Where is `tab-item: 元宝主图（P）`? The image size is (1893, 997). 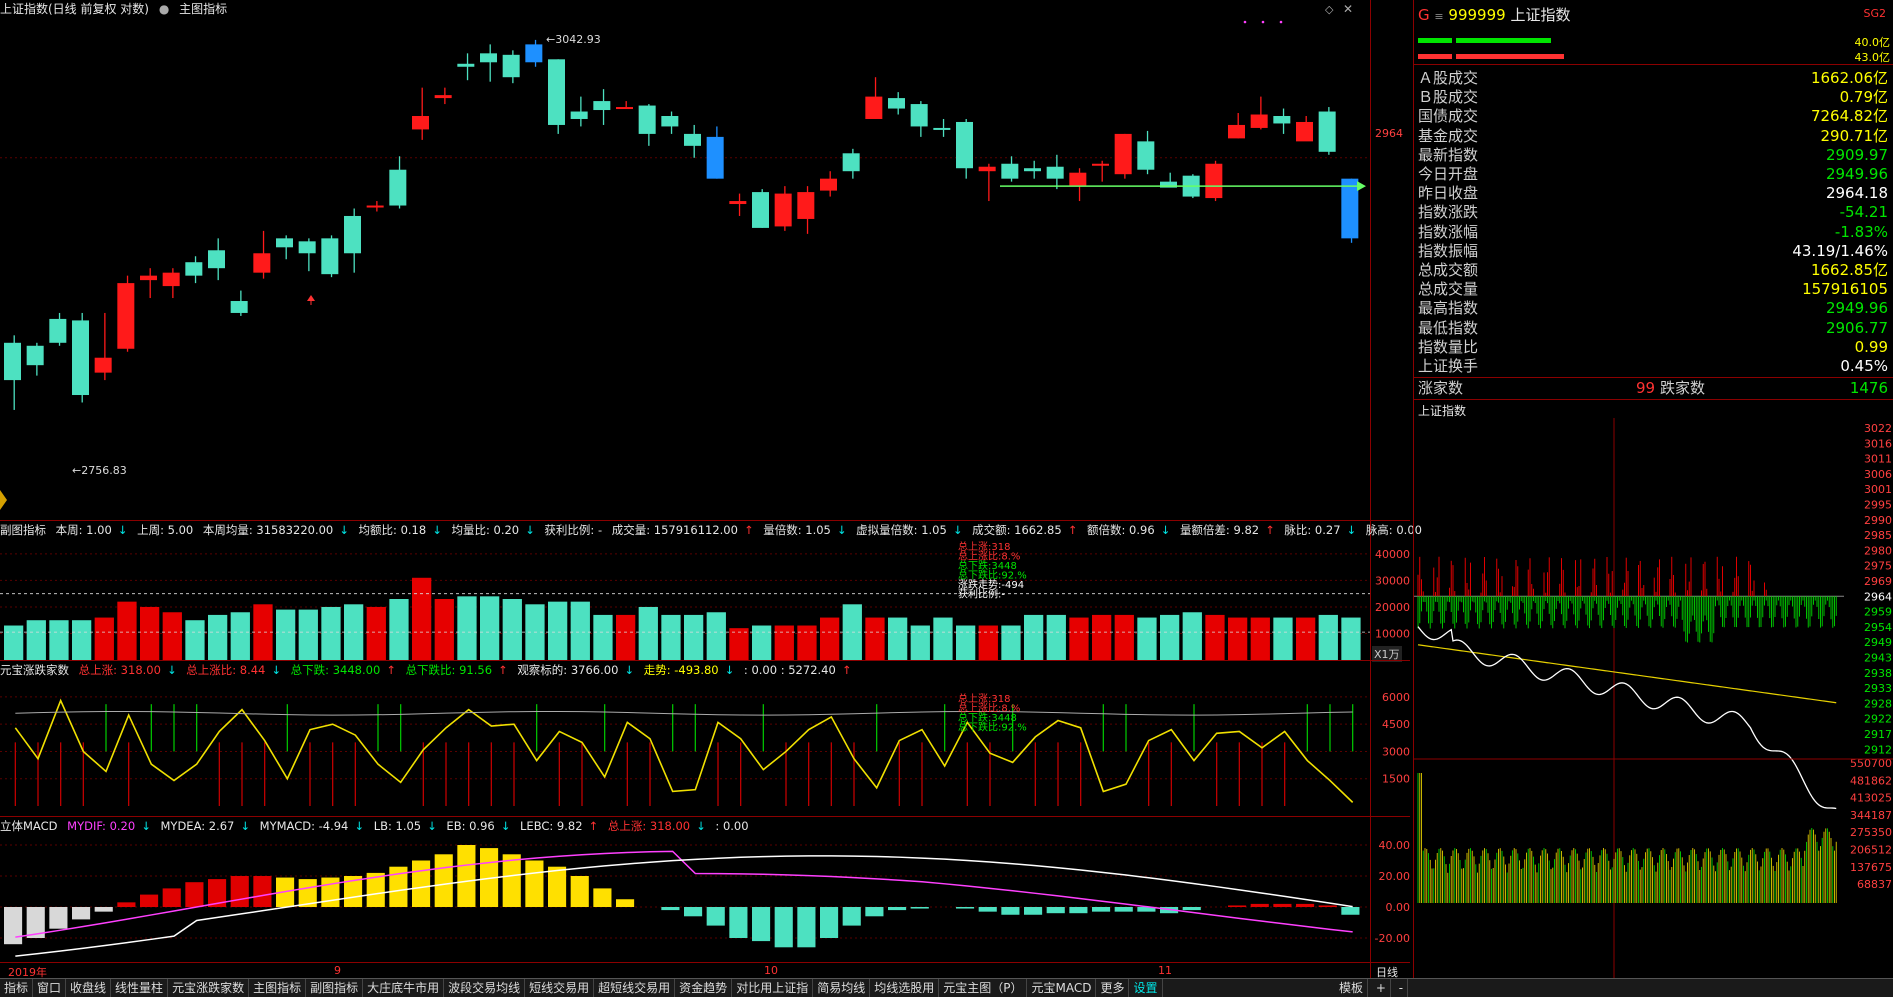
tab-item: 元宝主图（P） is located at coordinates (983, 988).